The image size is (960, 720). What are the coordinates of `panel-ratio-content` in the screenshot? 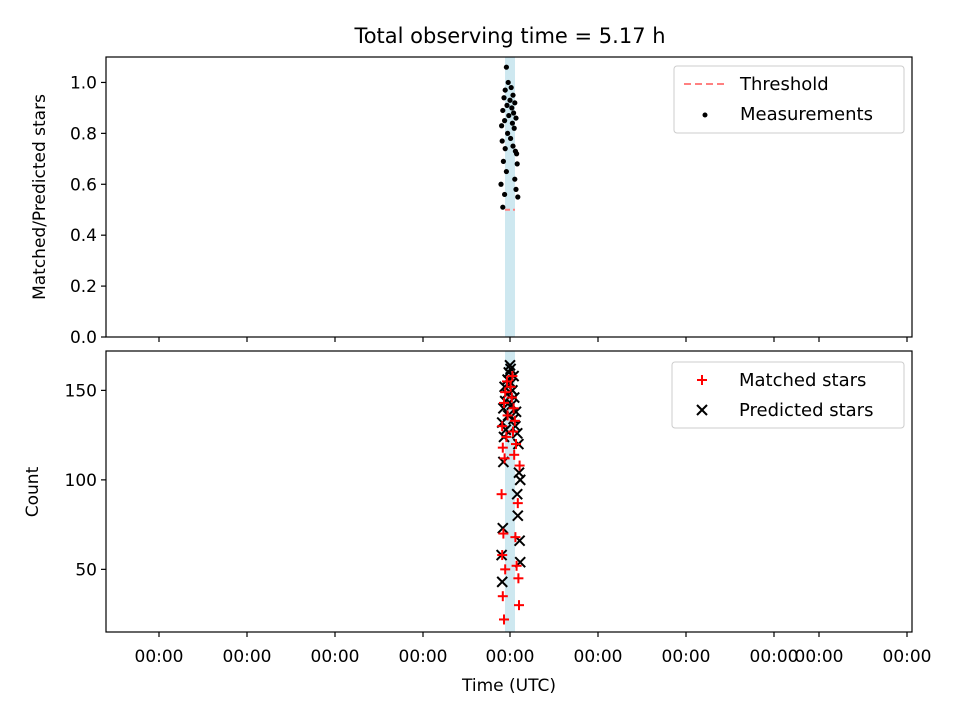 It's located at (509, 197).